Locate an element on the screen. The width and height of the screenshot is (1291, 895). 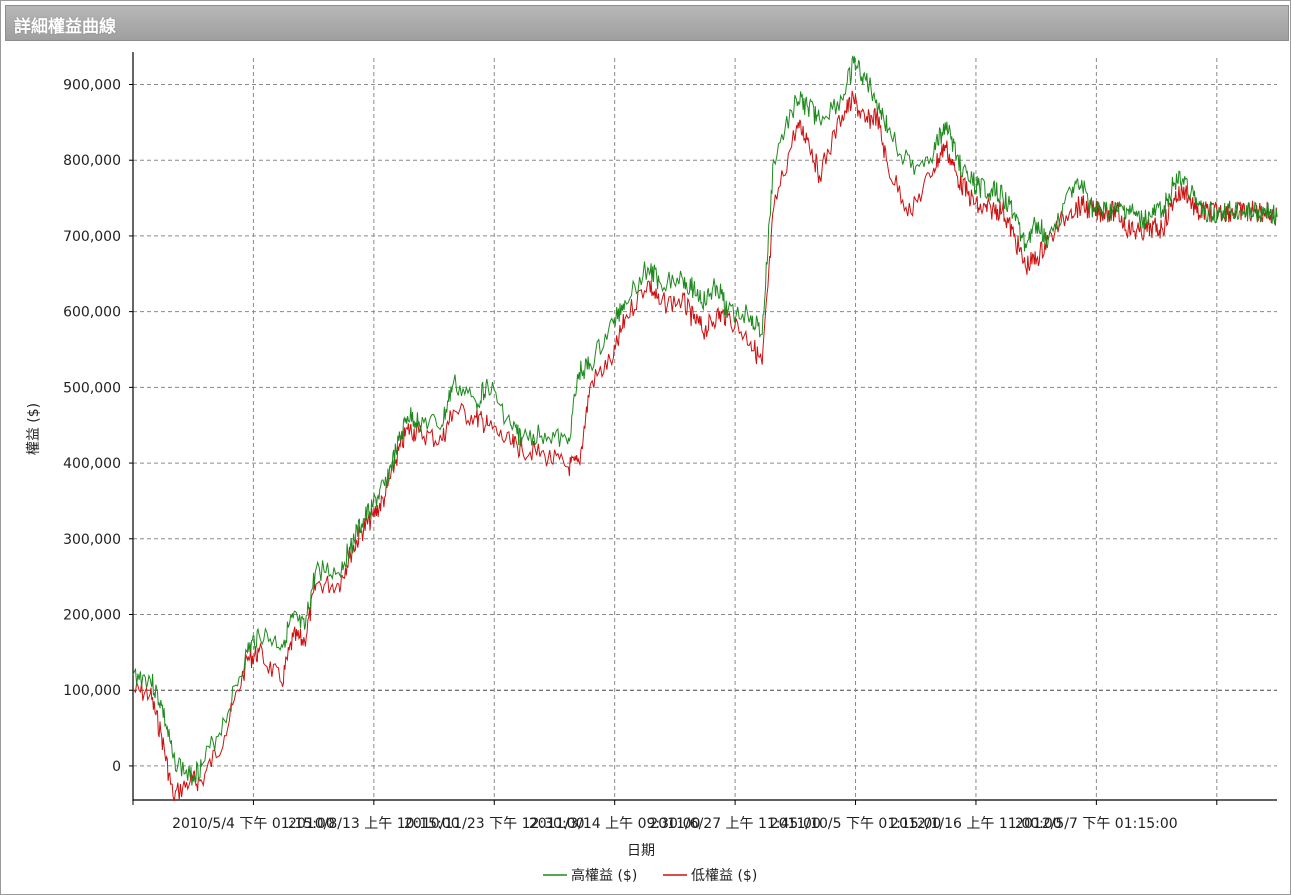
x-tick-label: 2011/3/14 上午 09:30:00 is located at coordinates (615, 824).